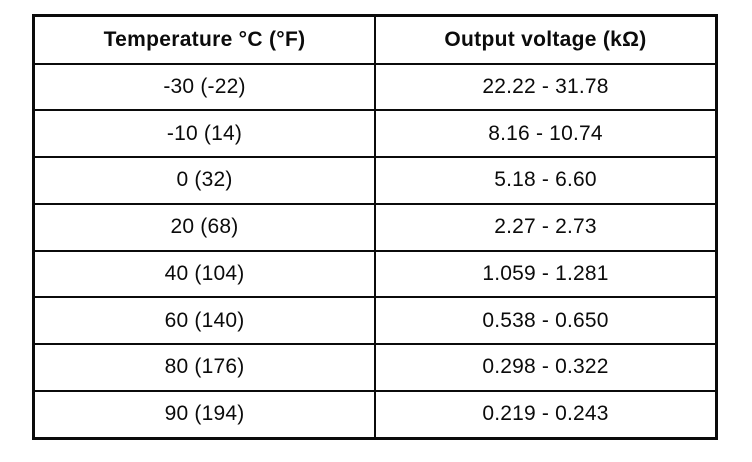  Describe the element at coordinates (546, 87) in the screenshot. I see `voltage-cell: 22.22 - 31.78` at that location.